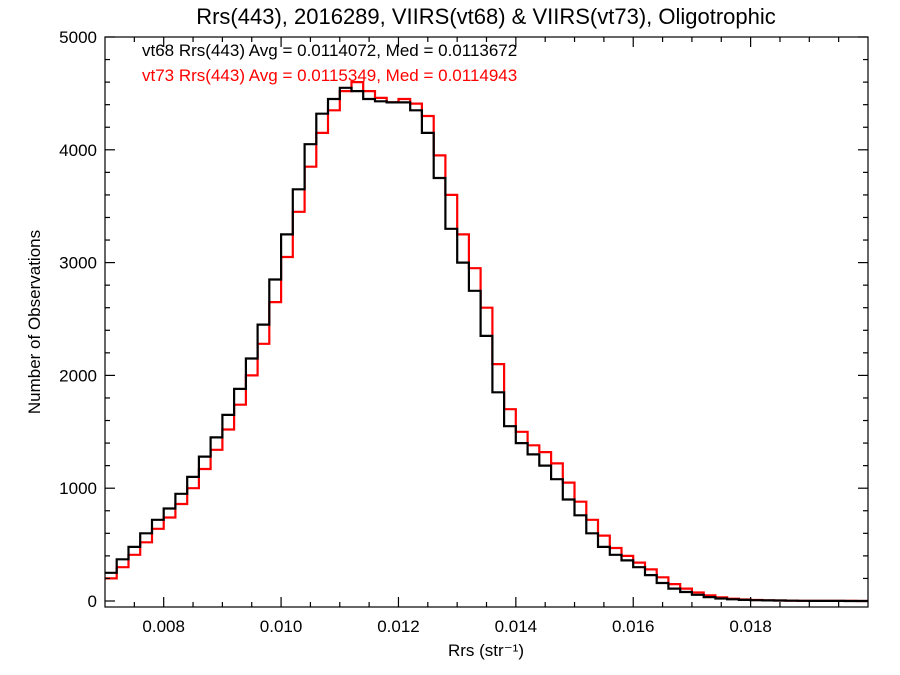 This screenshot has height=675, width=900. I want to click on y-axis-label: Number of Observations, so click(34, 322).